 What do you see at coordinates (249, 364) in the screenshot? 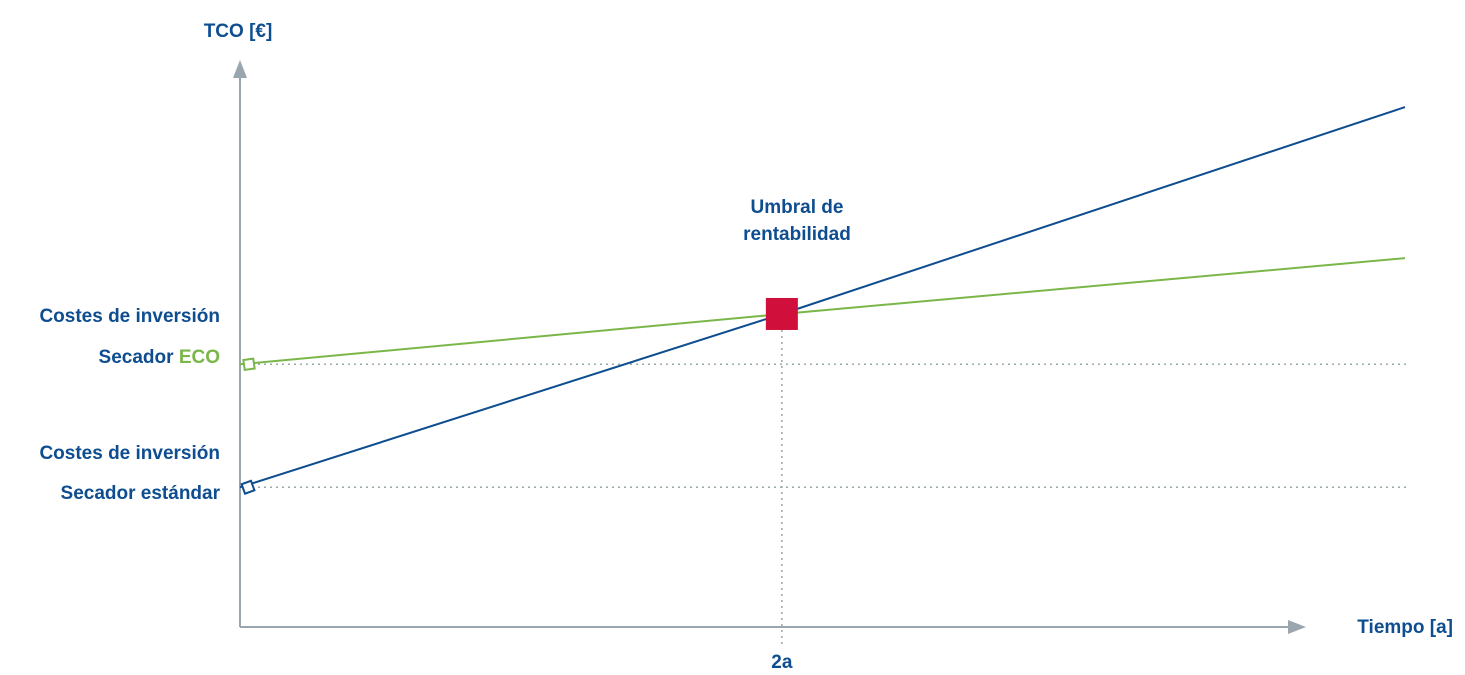
I see `eco-investment-marker` at bounding box center [249, 364].